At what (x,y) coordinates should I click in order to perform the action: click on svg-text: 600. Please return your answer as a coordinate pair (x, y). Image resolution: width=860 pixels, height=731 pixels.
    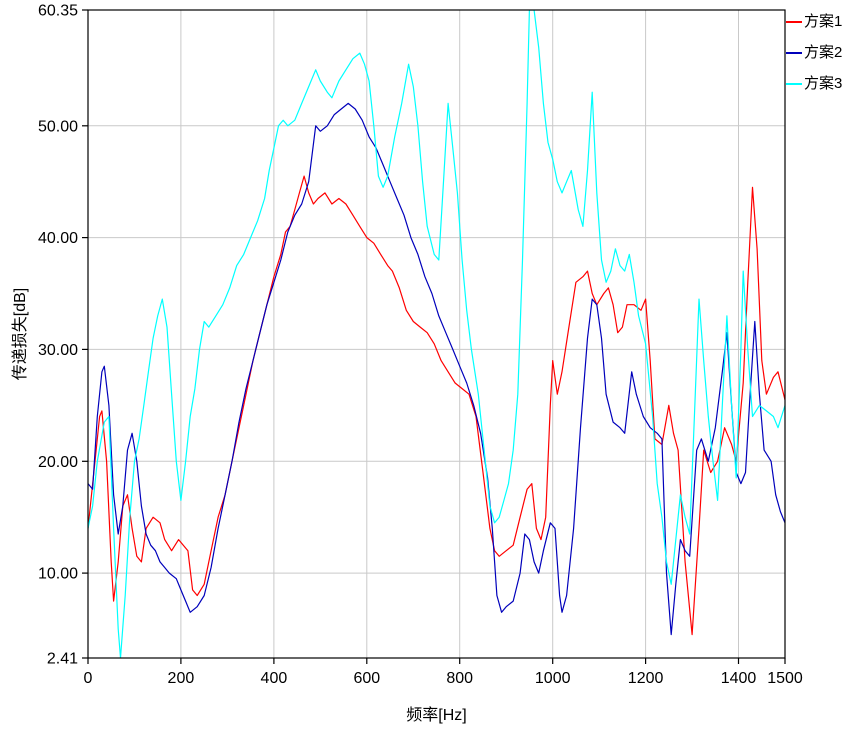
    Looking at the image, I should click on (366, 678).